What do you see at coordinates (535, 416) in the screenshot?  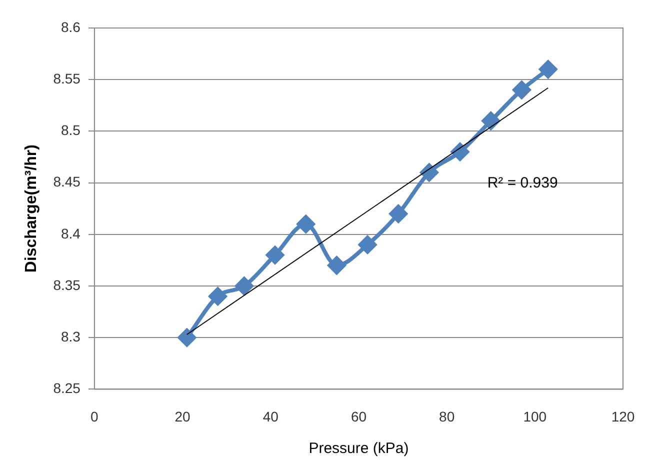 I see `x-tick-label: 100` at bounding box center [535, 416].